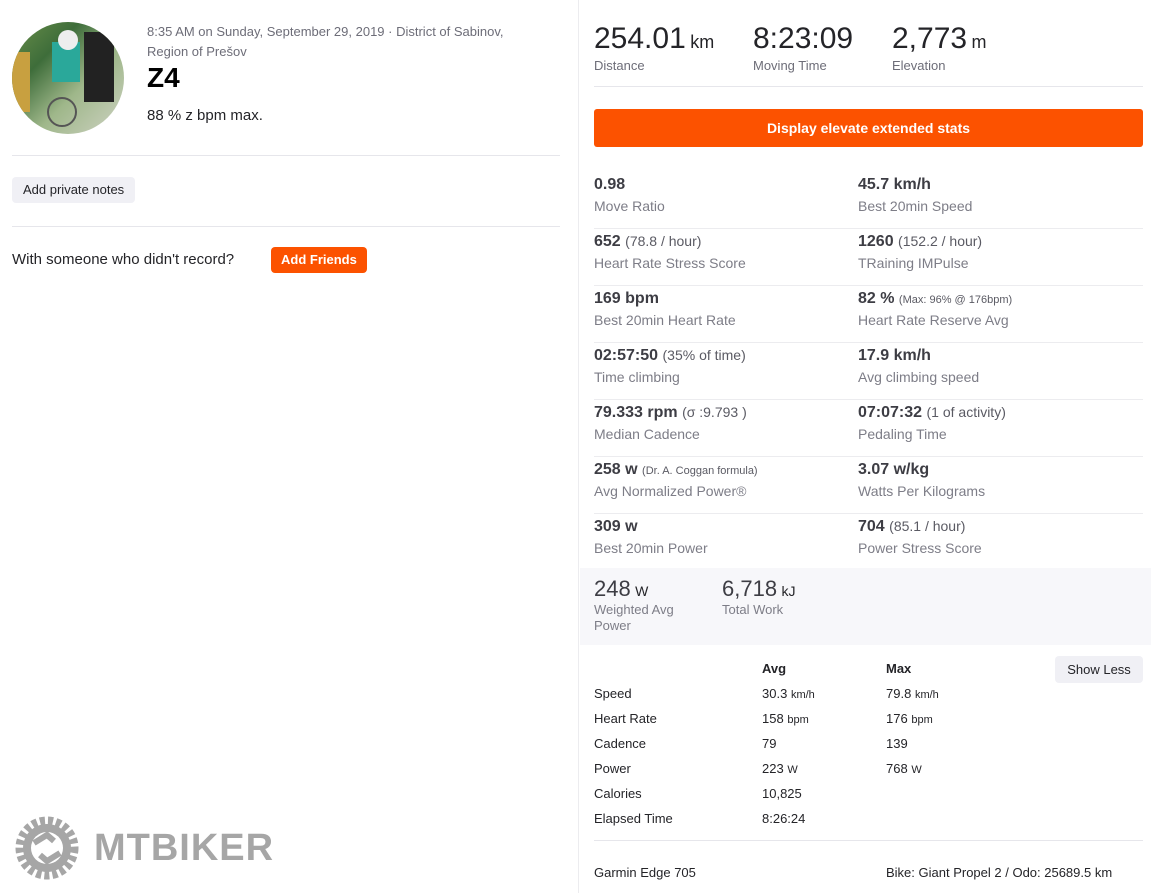  I want to click on avg-cell: 10,825, so click(824, 793).